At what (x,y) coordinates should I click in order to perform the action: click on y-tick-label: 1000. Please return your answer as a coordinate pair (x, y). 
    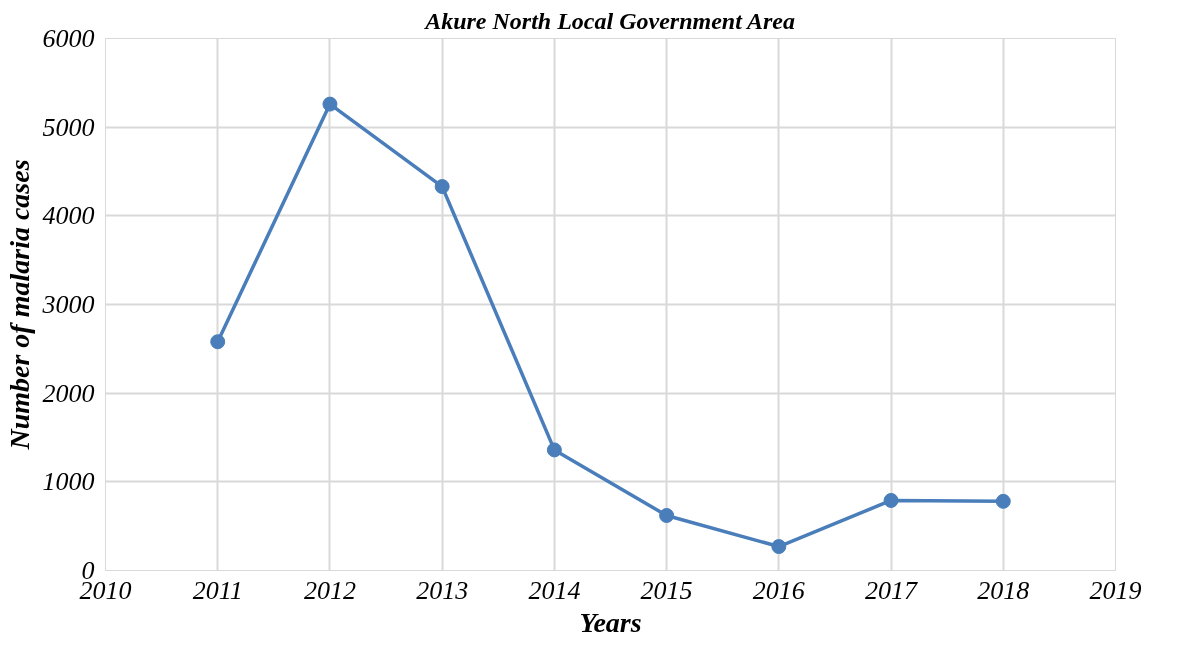
    Looking at the image, I should click on (68, 482).